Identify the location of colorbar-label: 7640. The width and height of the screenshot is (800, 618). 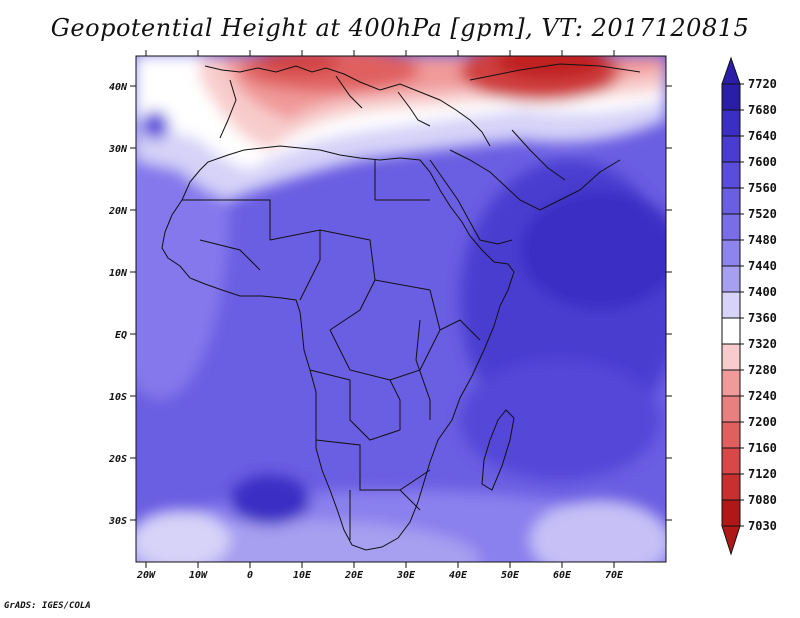
(762, 136).